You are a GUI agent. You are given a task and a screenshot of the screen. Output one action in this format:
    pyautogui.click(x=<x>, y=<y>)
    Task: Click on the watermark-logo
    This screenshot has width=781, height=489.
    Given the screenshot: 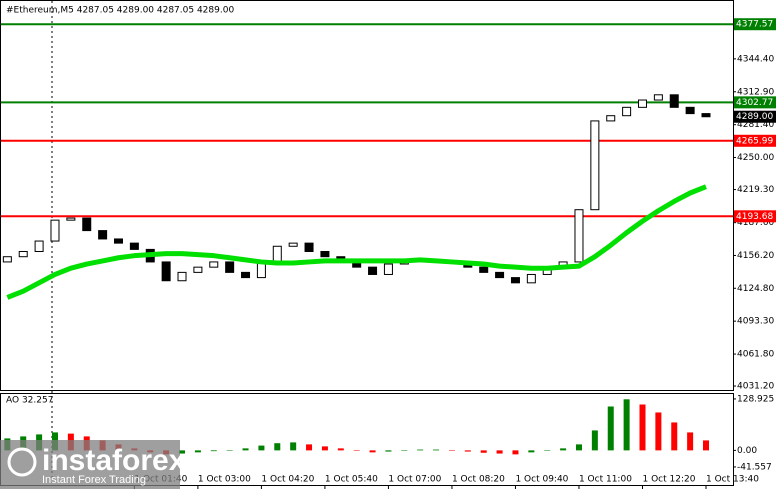 What is the action you would take?
    pyautogui.click(x=22, y=462)
    